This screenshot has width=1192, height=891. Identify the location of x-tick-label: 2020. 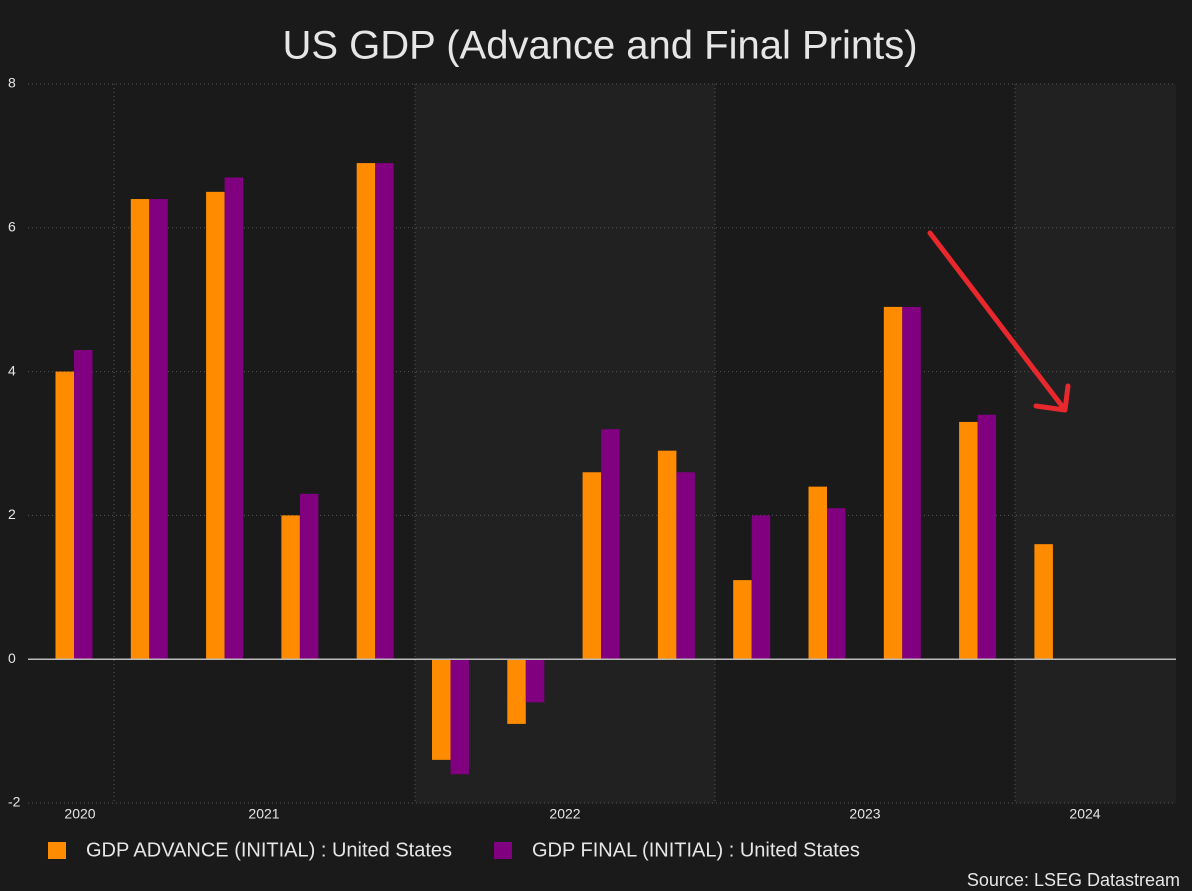
(79, 814).